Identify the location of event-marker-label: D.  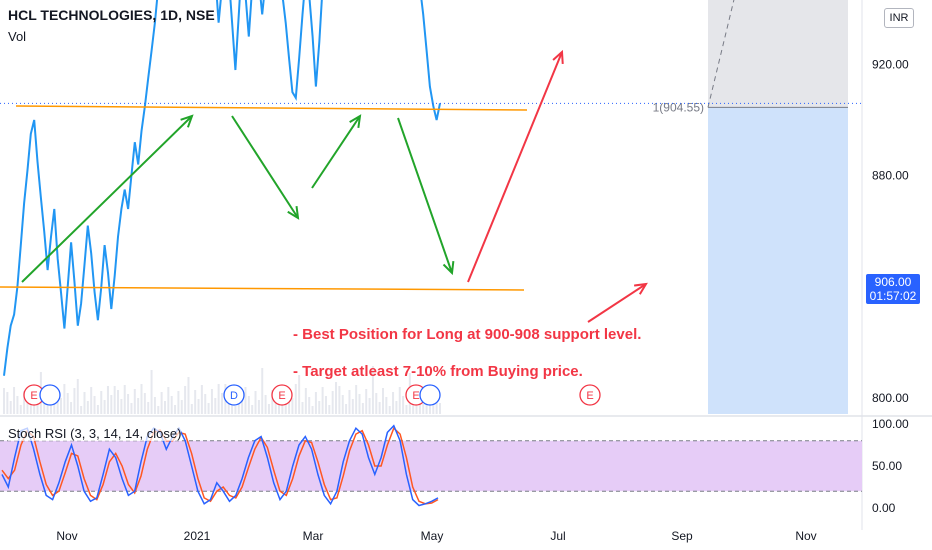
(234, 396).